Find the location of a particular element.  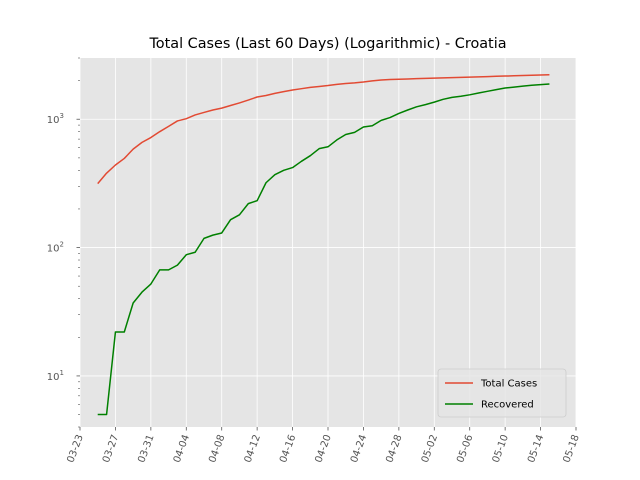

y-tick-label: 10¹ is located at coordinates (55, 376).